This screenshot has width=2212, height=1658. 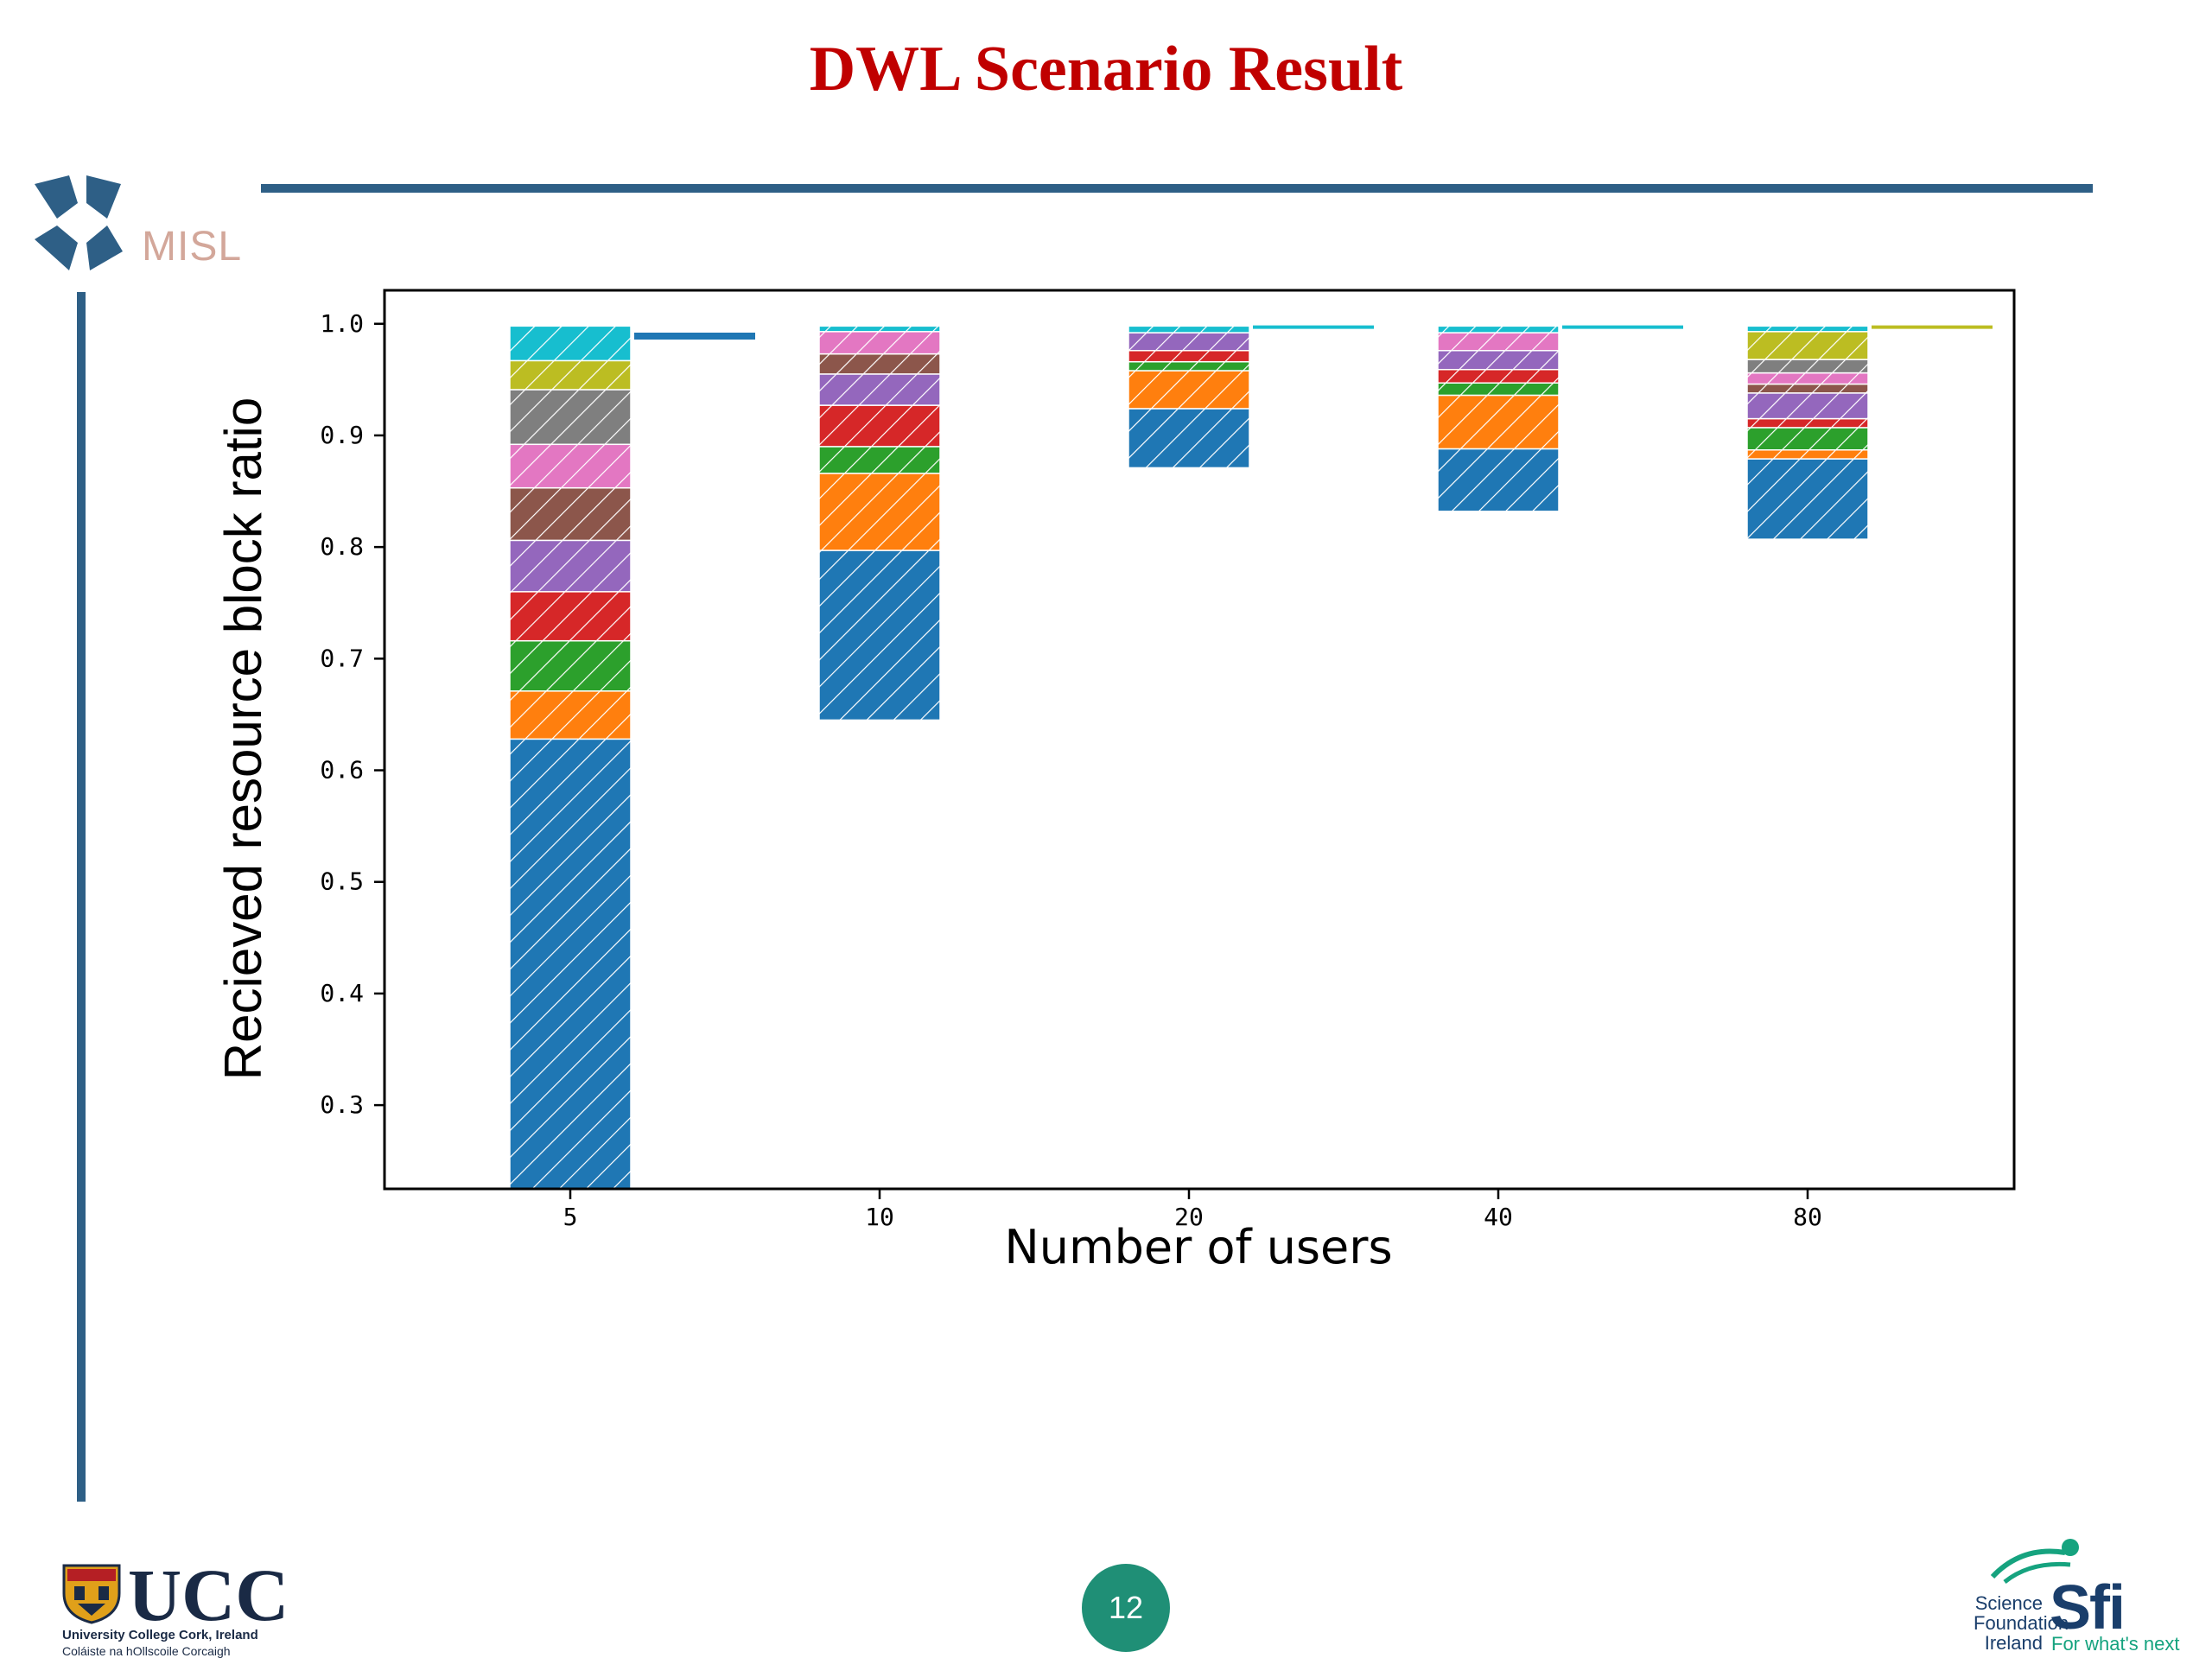 What do you see at coordinates (160, 1635) in the screenshot?
I see `ucc-subtitle: University College Cork, Ireland` at bounding box center [160, 1635].